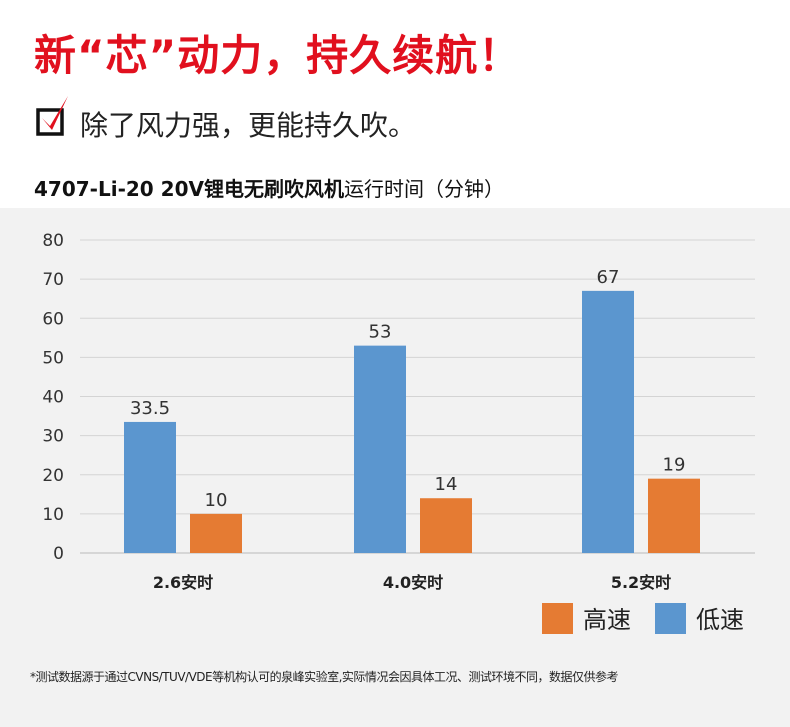  I want to click on data-label: 67, so click(608, 277).